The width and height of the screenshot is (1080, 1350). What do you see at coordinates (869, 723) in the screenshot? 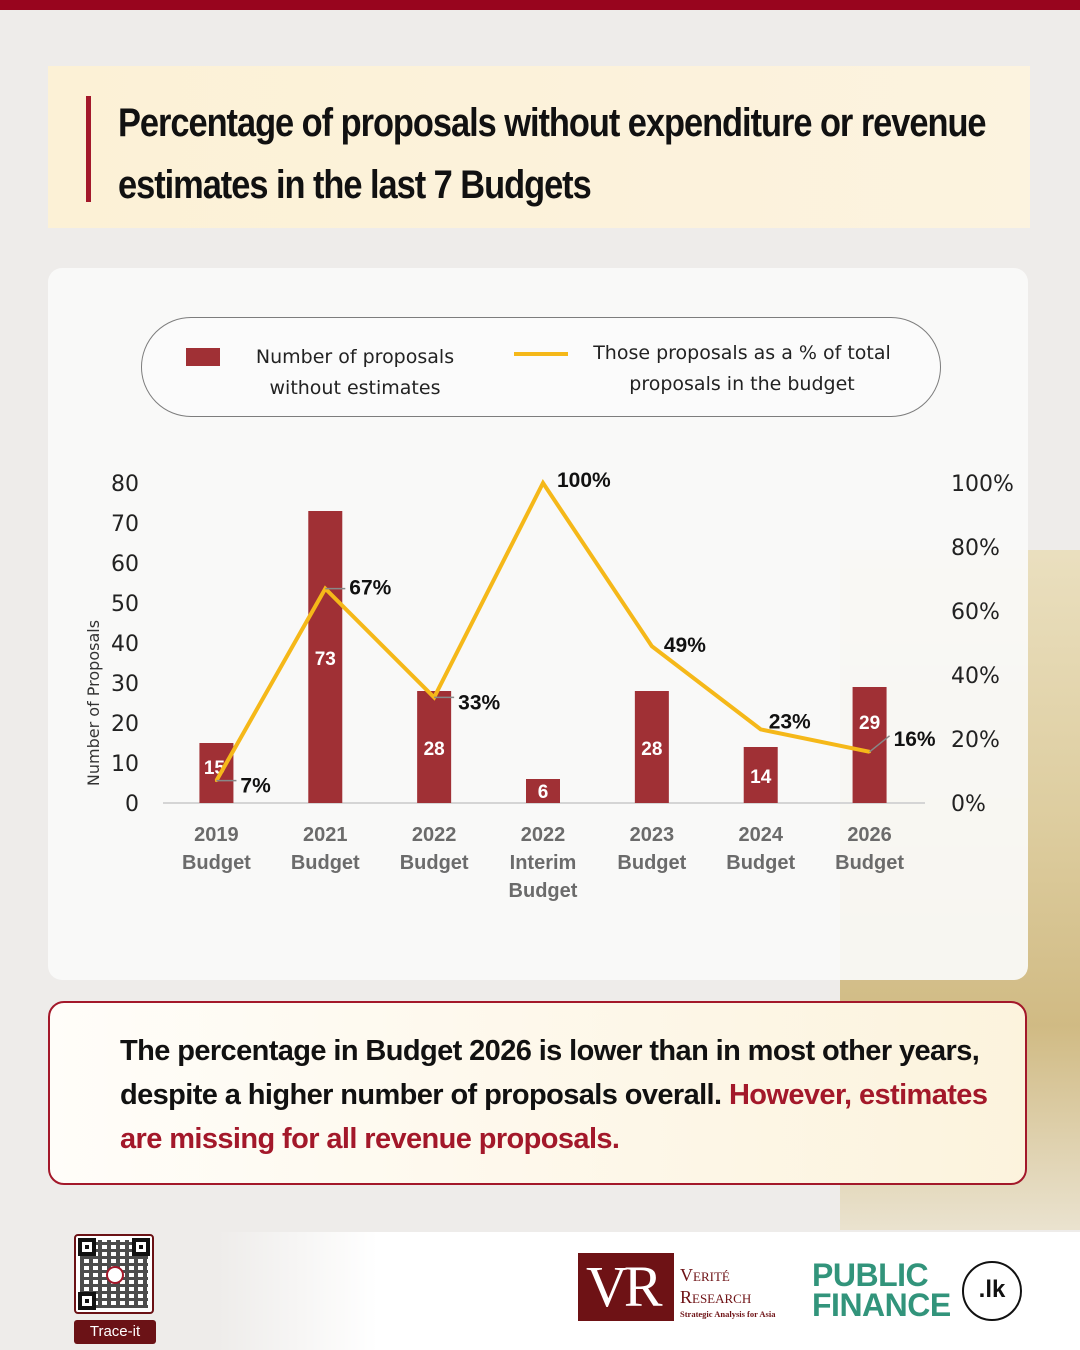
I see `bar-value-label: 29` at bounding box center [869, 723].